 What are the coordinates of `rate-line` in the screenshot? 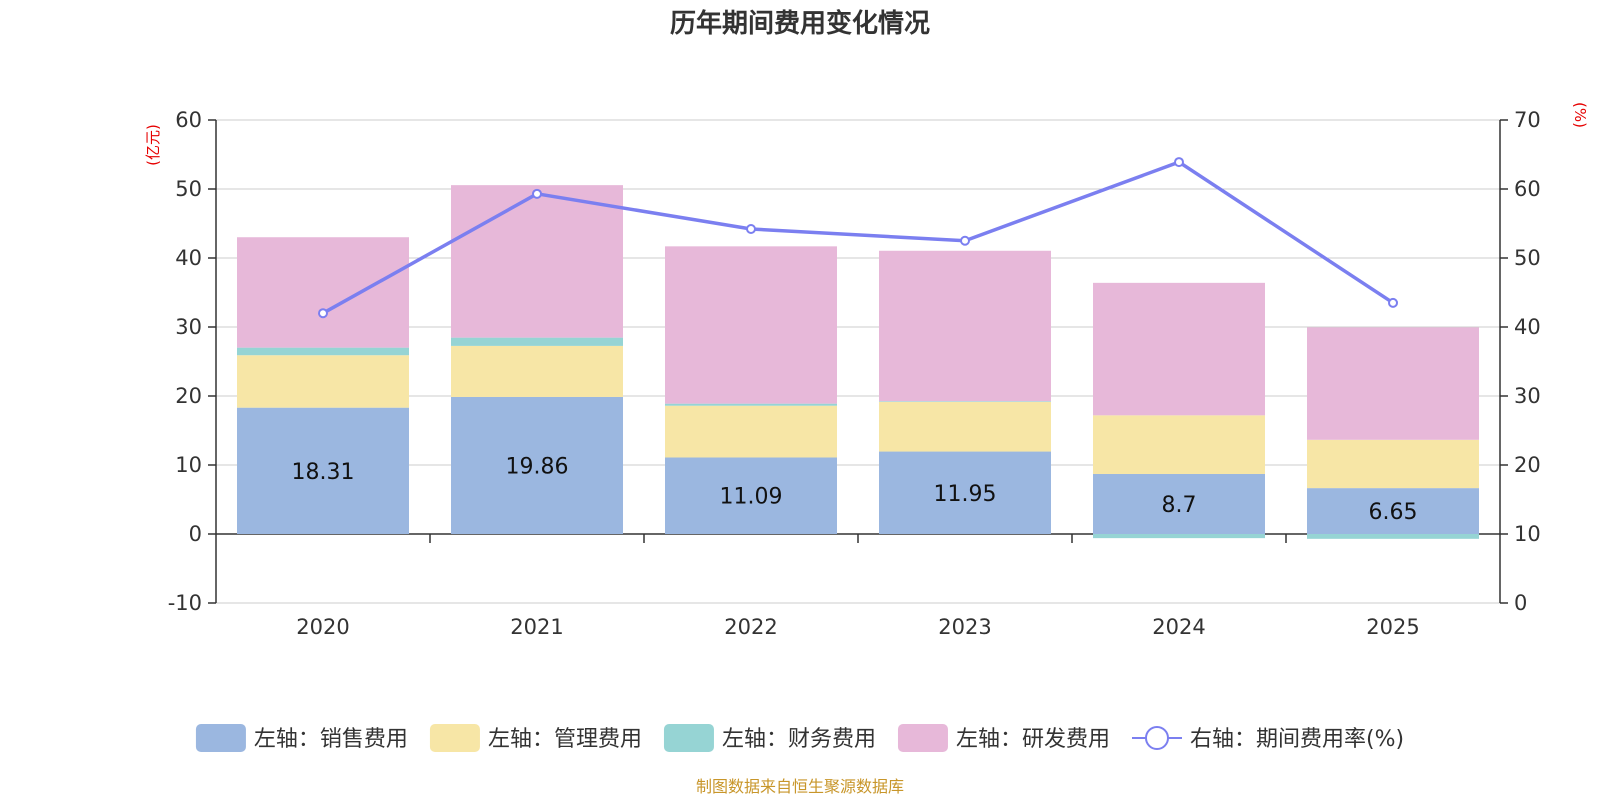 It's located at (858, 238).